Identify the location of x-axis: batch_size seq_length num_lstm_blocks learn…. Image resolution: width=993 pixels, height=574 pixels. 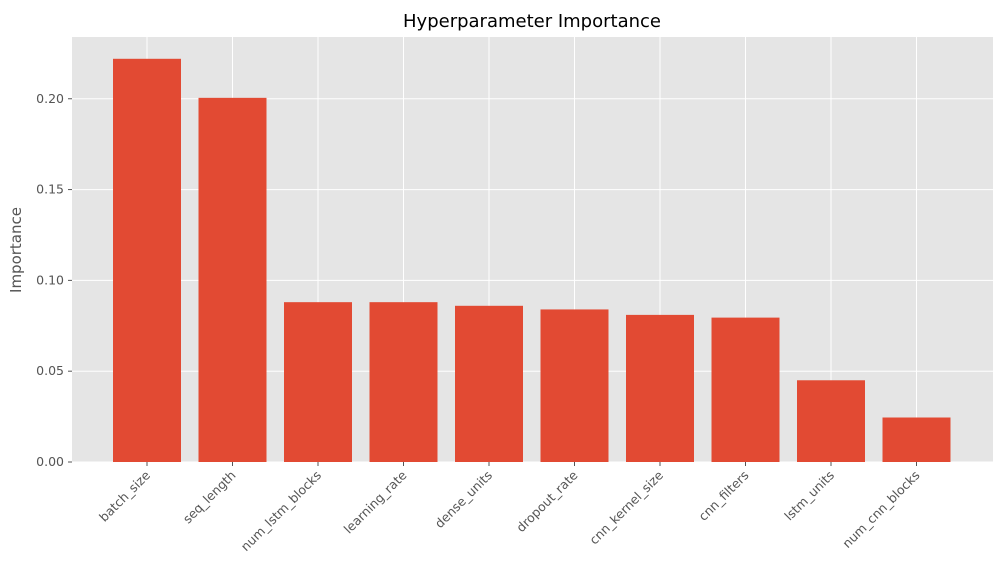
(509, 508).